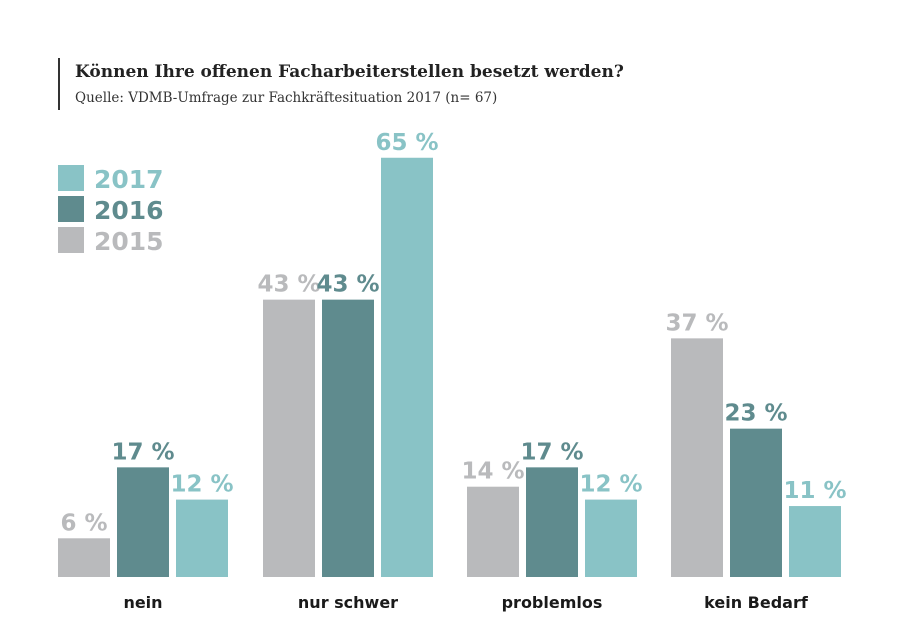  I want to click on bar-nein-2017, so click(202, 538).